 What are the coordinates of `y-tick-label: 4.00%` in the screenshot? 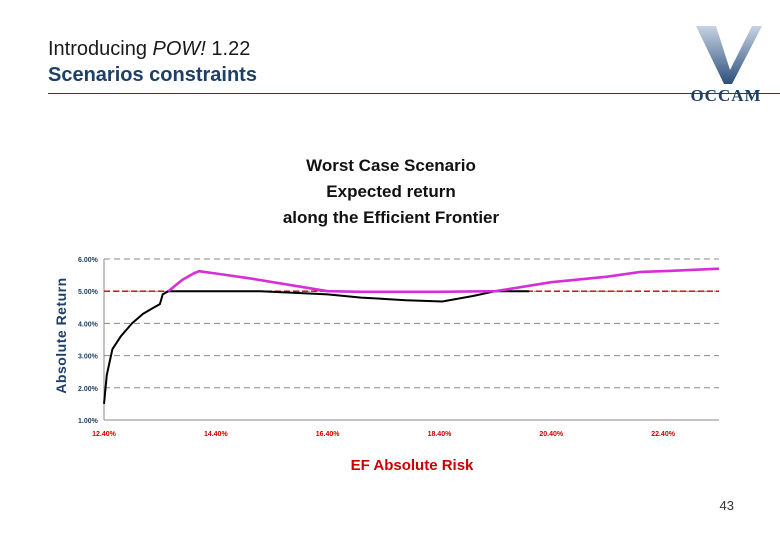 It's located at (88, 324).